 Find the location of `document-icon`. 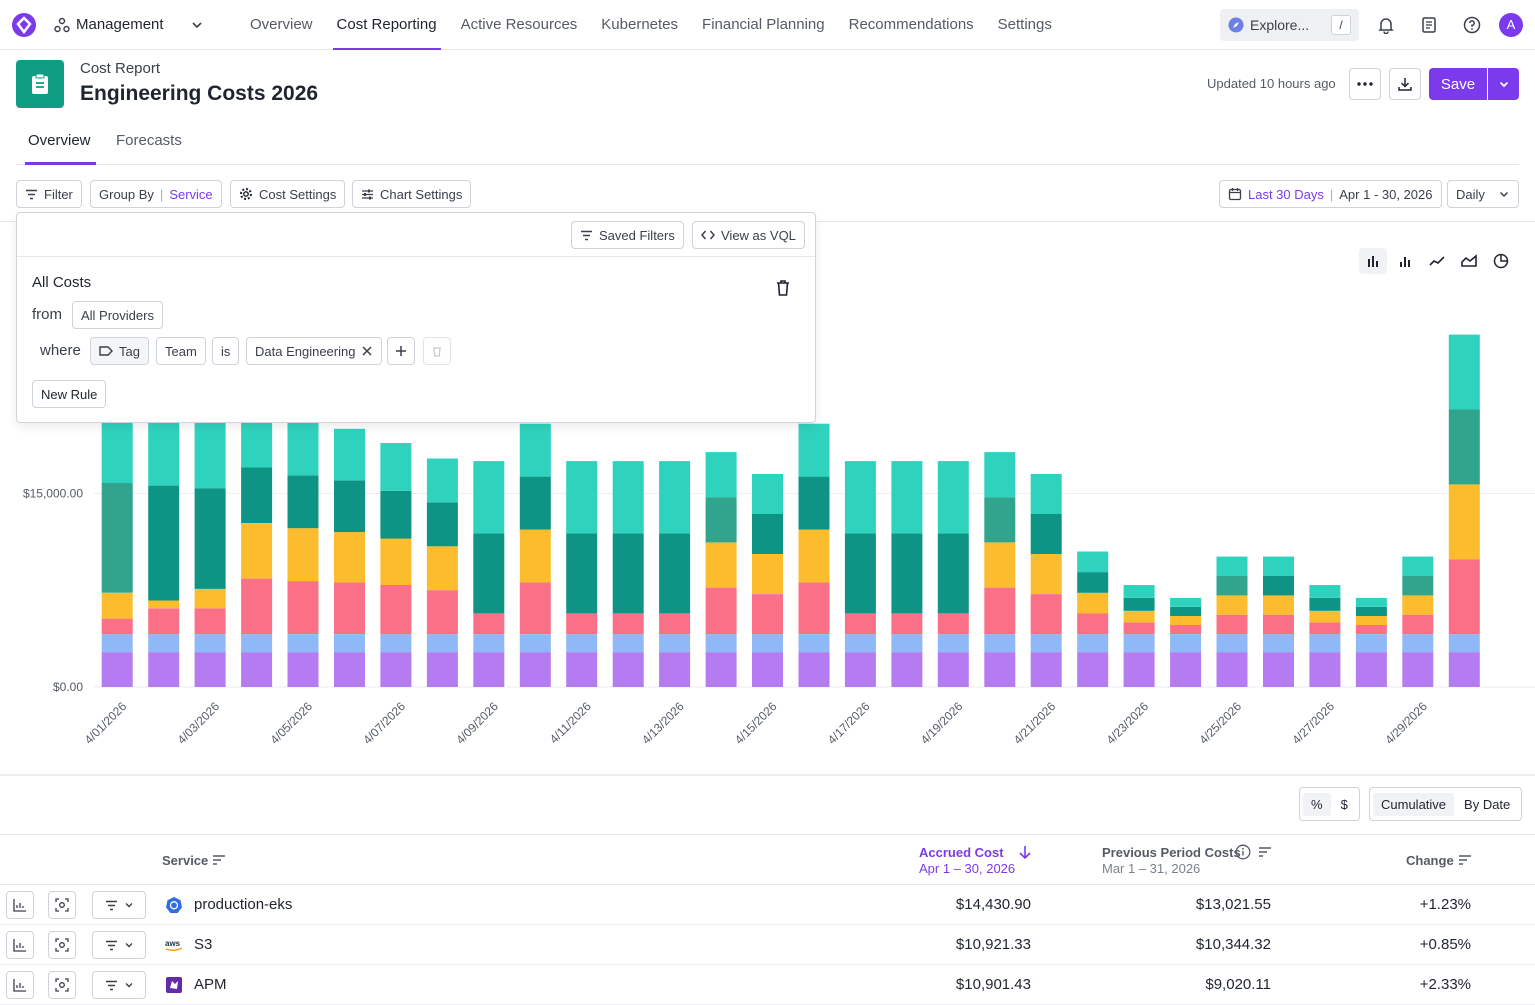

document-icon is located at coordinates (1429, 25).